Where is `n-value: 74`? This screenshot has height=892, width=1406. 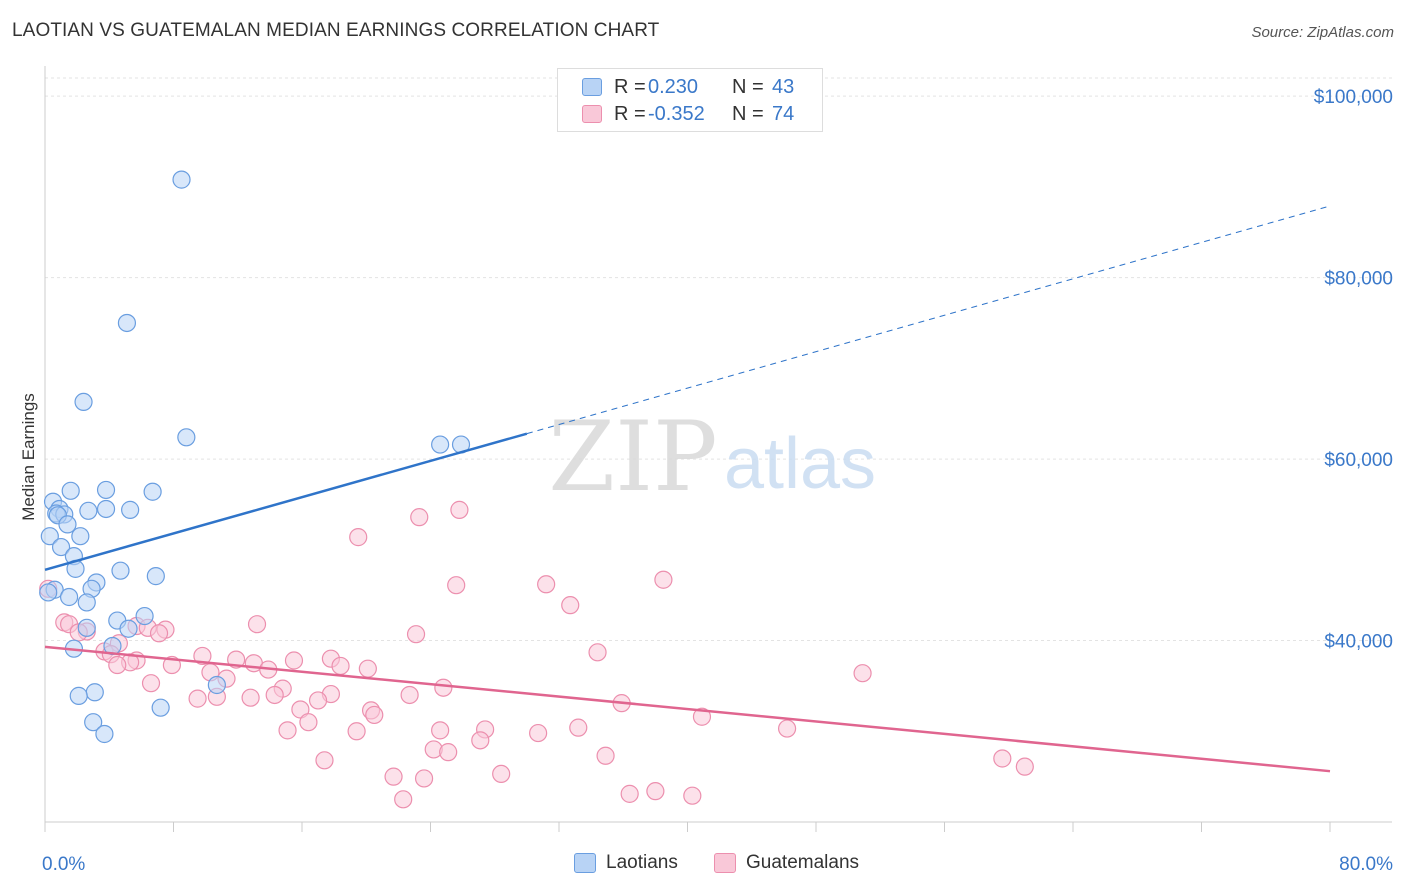 n-value: 74 is located at coordinates (783, 113).